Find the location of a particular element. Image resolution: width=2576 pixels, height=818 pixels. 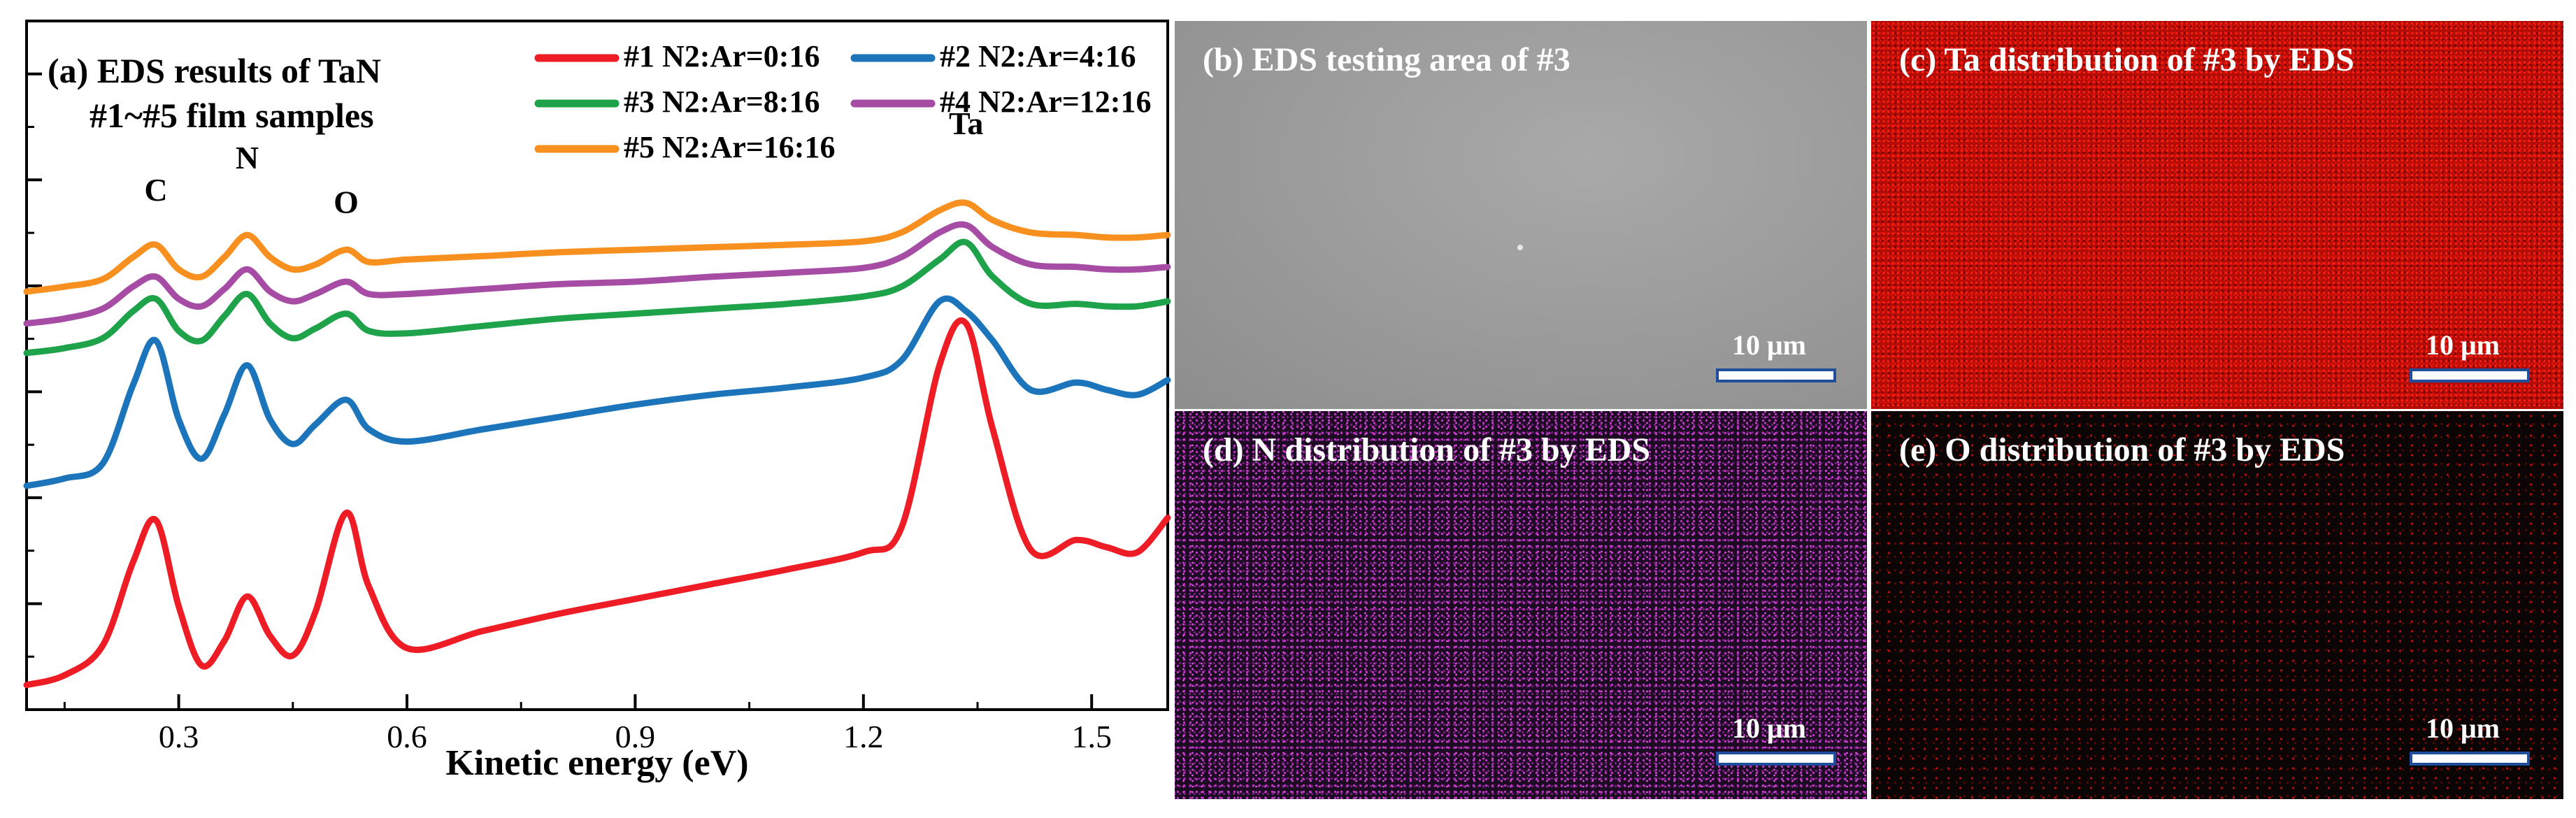

peak-labels: C N O Ta is located at coordinates (563, 163).